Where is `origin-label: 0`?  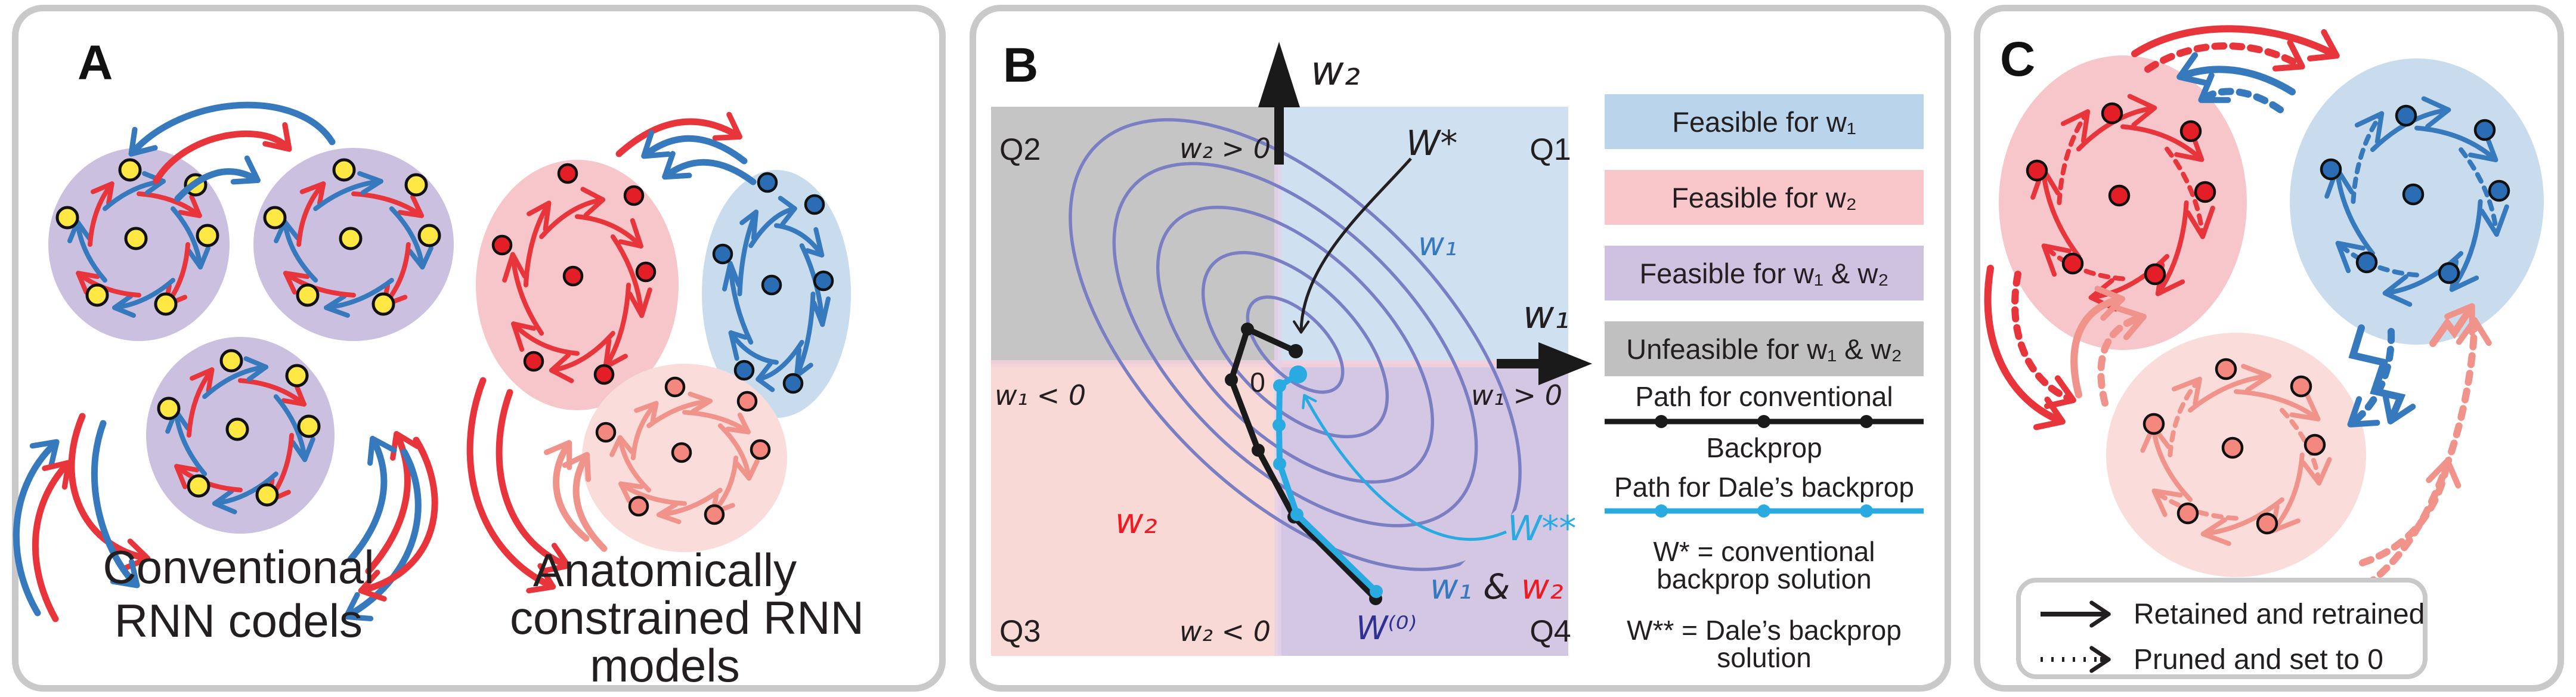
origin-label: 0 is located at coordinates (1257, 382).